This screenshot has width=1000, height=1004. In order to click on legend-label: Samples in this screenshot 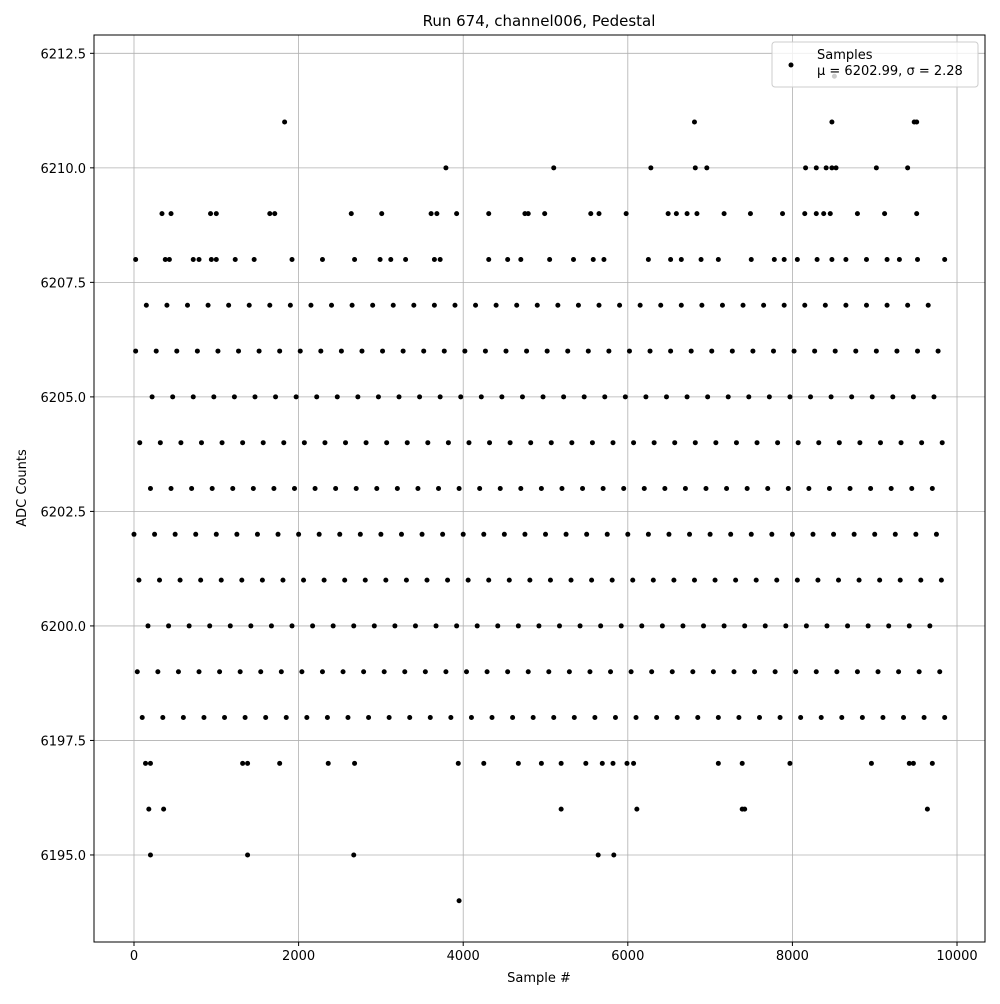, I will do `click(845, 55)`.